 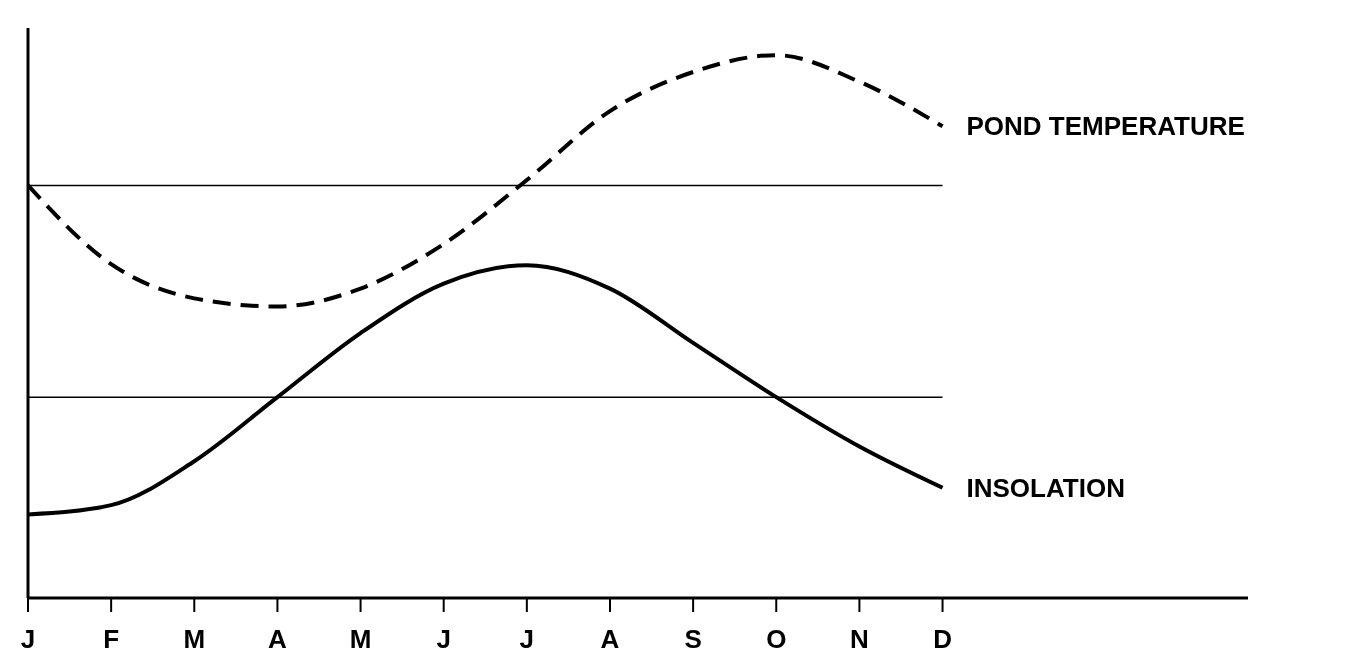 I want to click on x-tick-label: N, so click(x=859, y=639).